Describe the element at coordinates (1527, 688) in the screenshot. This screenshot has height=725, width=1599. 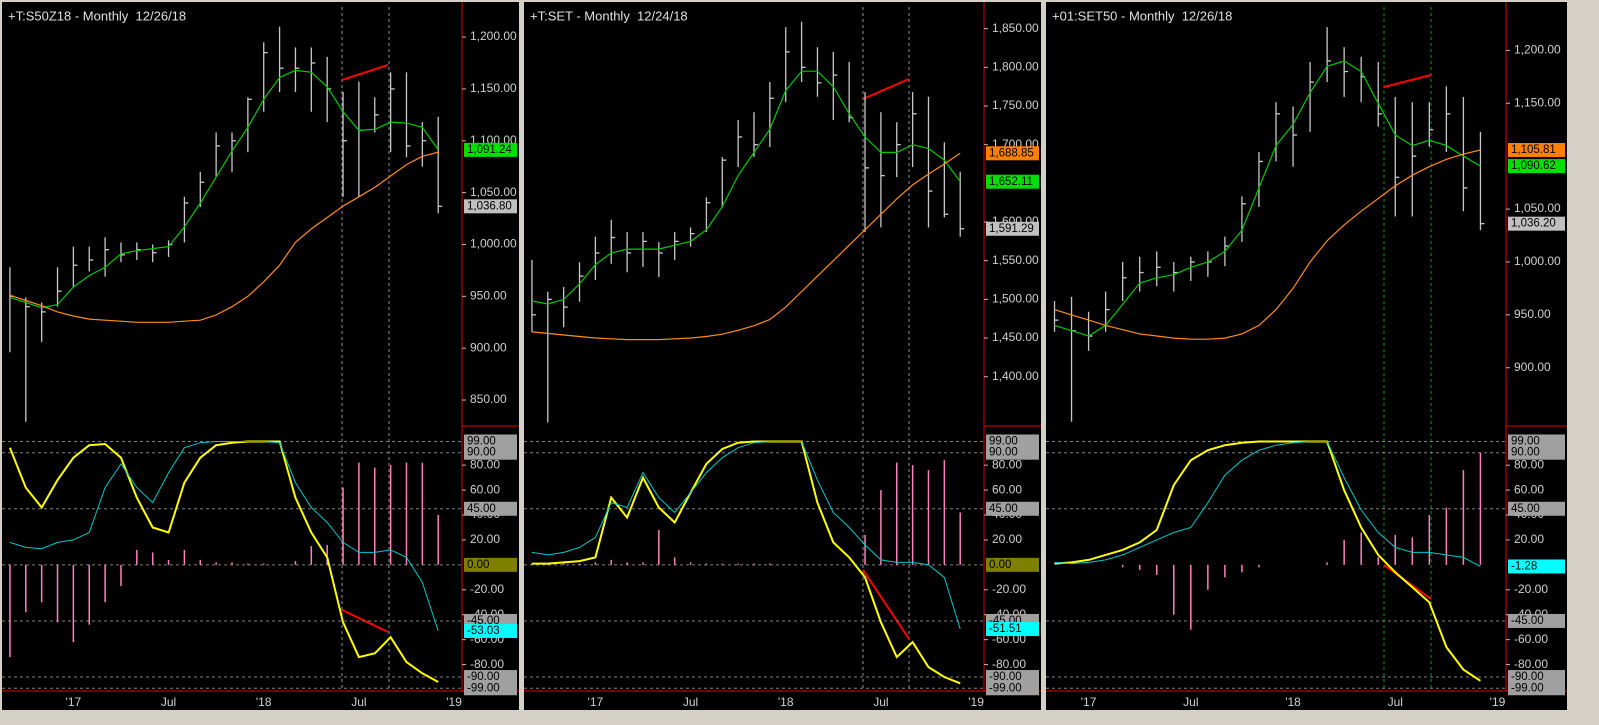
I see `value-flag-label: -99.00` at that location.